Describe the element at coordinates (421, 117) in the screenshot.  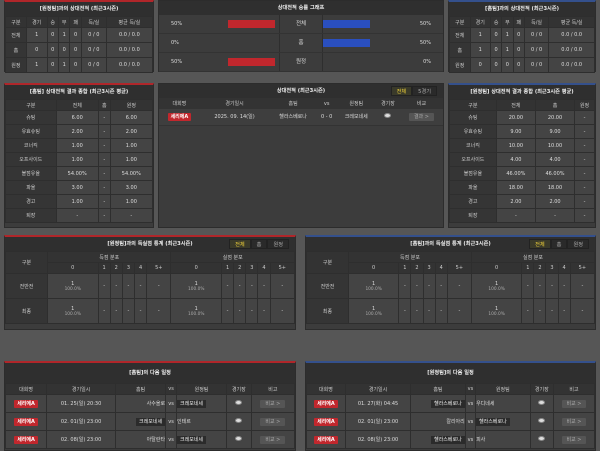
I see `result-button: 결과 >` at that location.